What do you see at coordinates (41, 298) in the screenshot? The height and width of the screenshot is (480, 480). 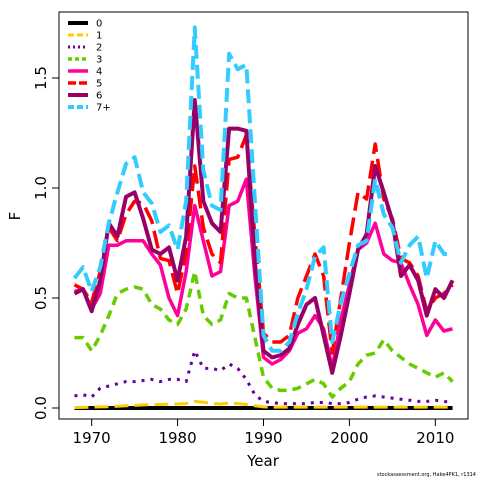 I see `y-tick-label: 0.5` at bounding box center [41, 298].